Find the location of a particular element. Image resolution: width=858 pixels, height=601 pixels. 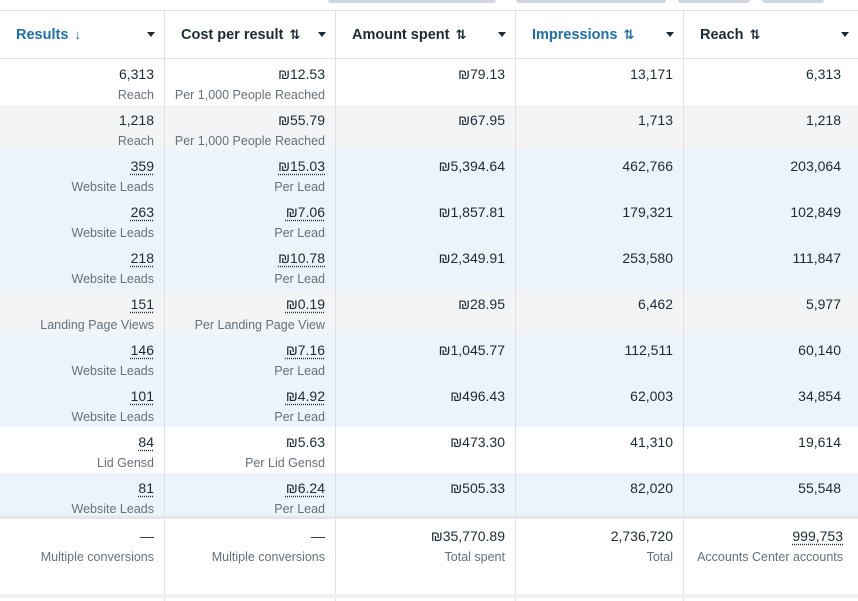

cost-value: ₪5.63 is located at coordinates (305, 442).